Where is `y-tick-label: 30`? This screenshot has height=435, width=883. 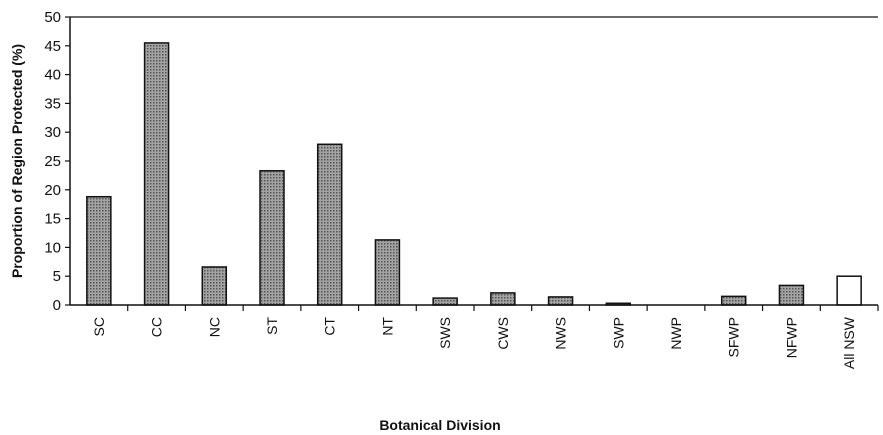 y-tick-label: 30 is located at coordinates (52, 132).